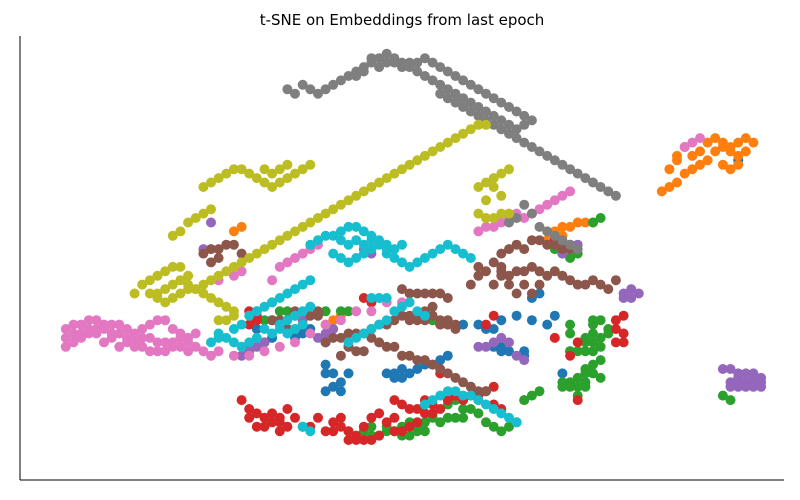 The height and width of the screenshot is (500, 800). I want to click on chart-title: t-SNE on Embeddings from last epoch, so click(402, 20).